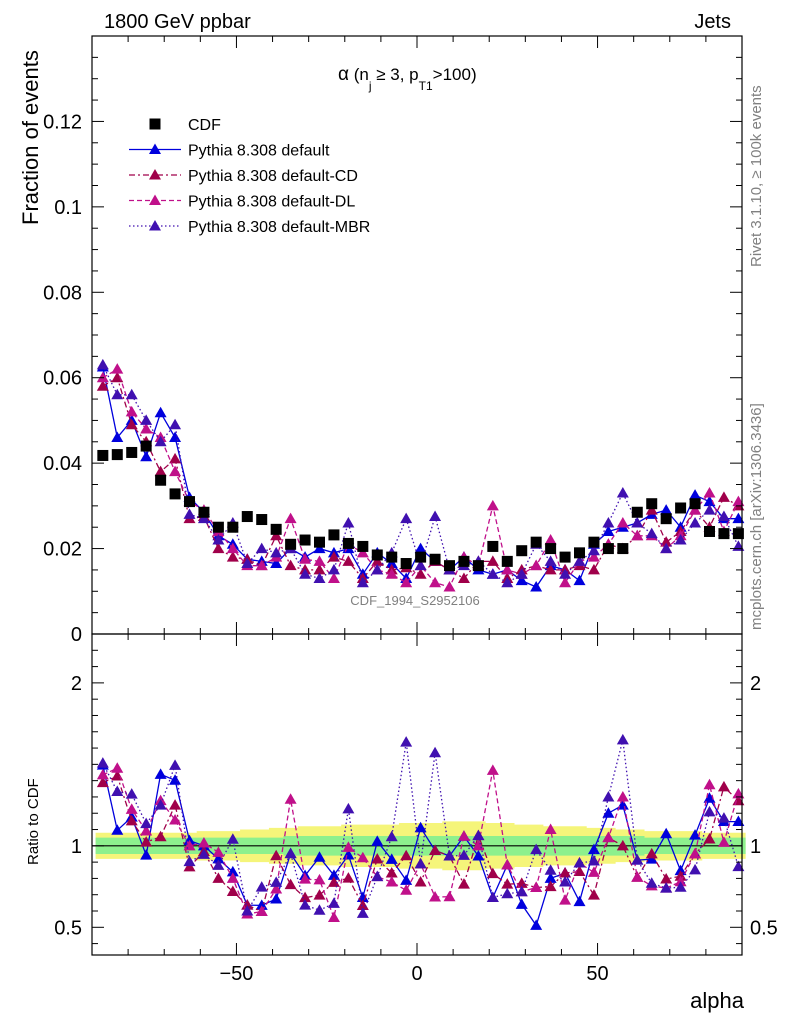  What do you see at coordinates (68, 928) in the screenshot?
I see `ytick-label-ratio-left: 0.5` at bounding box center [68, 928].